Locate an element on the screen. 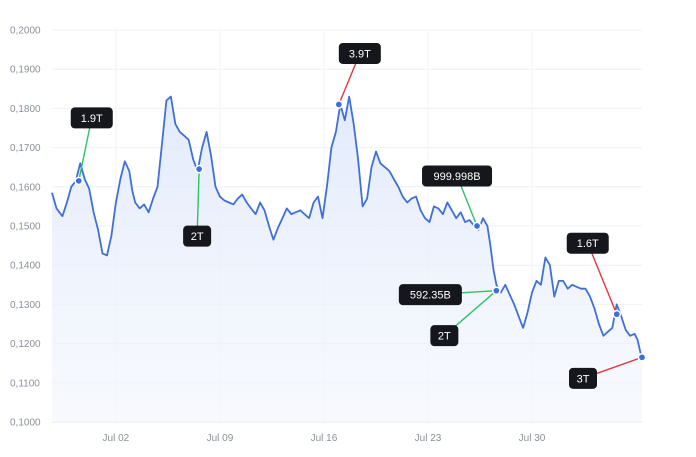 The width and height of the screenshot is (696, 457). annotation-label: 592.35B is located at coordinates (430, 296).